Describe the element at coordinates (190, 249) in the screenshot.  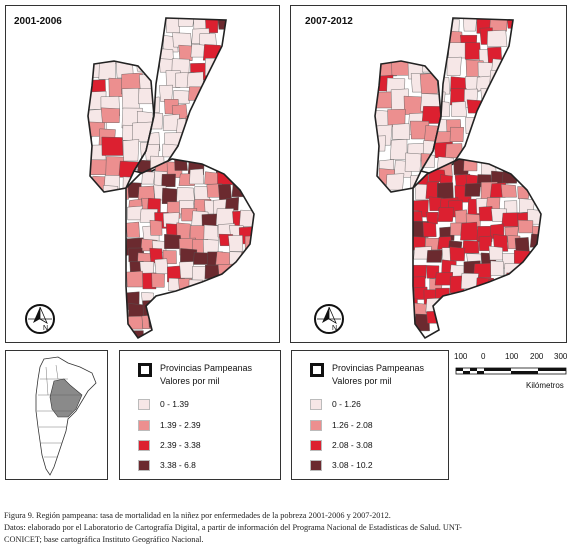
I see `province-outline` at that location.